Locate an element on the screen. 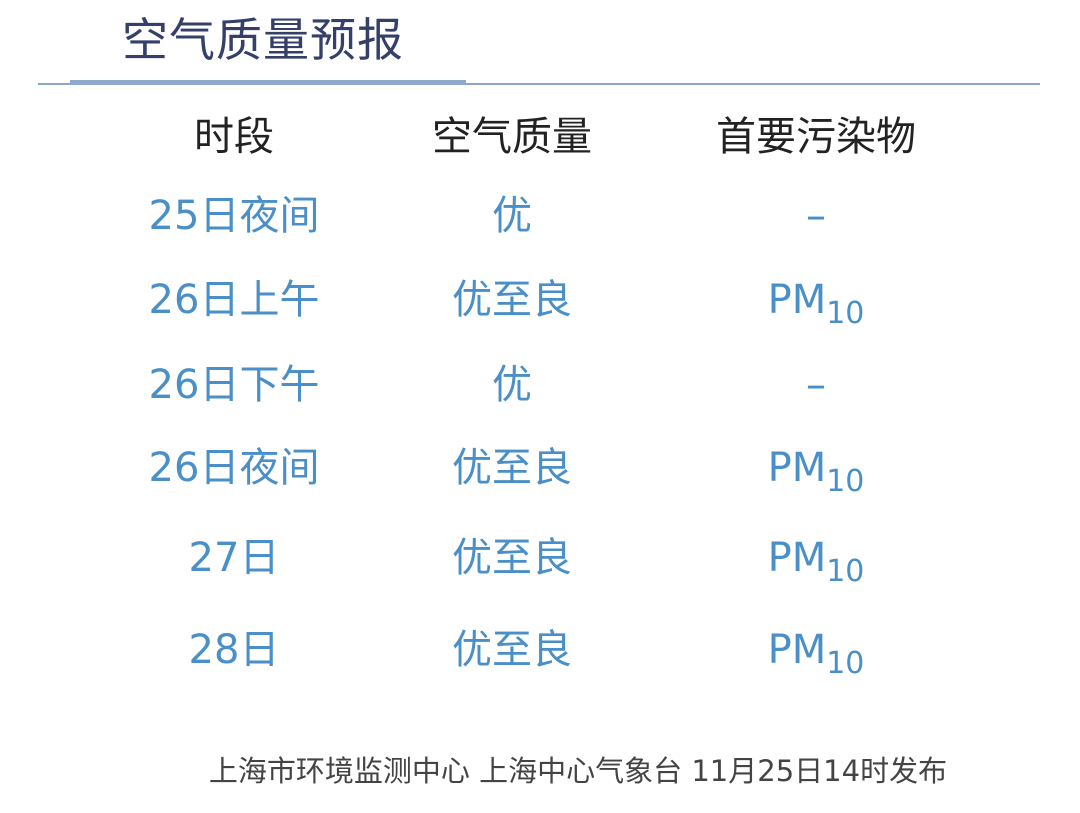 This screenshot has width=1080, height=813. table-row: 26日夜间 优至良 PM10 is located at coordinates (540, 468).